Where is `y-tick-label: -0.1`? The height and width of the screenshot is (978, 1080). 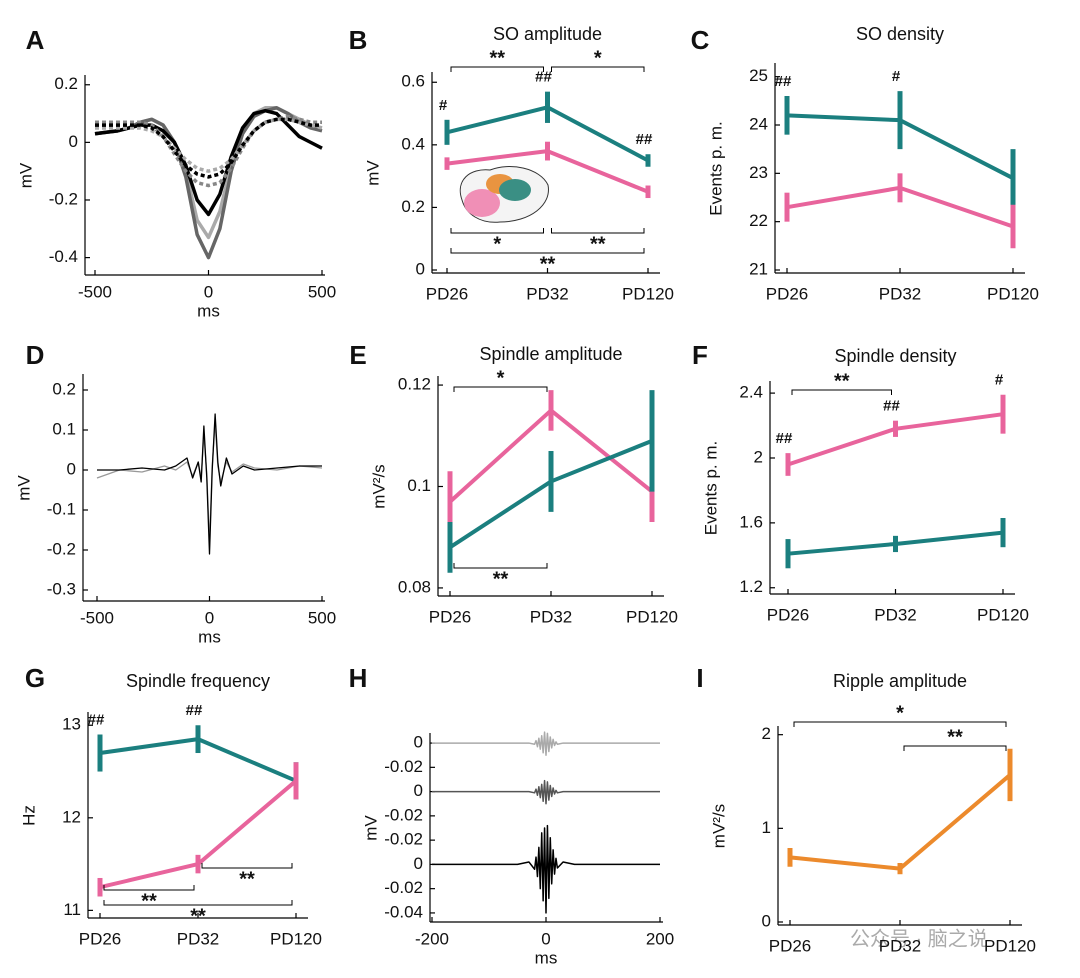
y-tick-label: -0.1 is located at coordinates (61, 508).